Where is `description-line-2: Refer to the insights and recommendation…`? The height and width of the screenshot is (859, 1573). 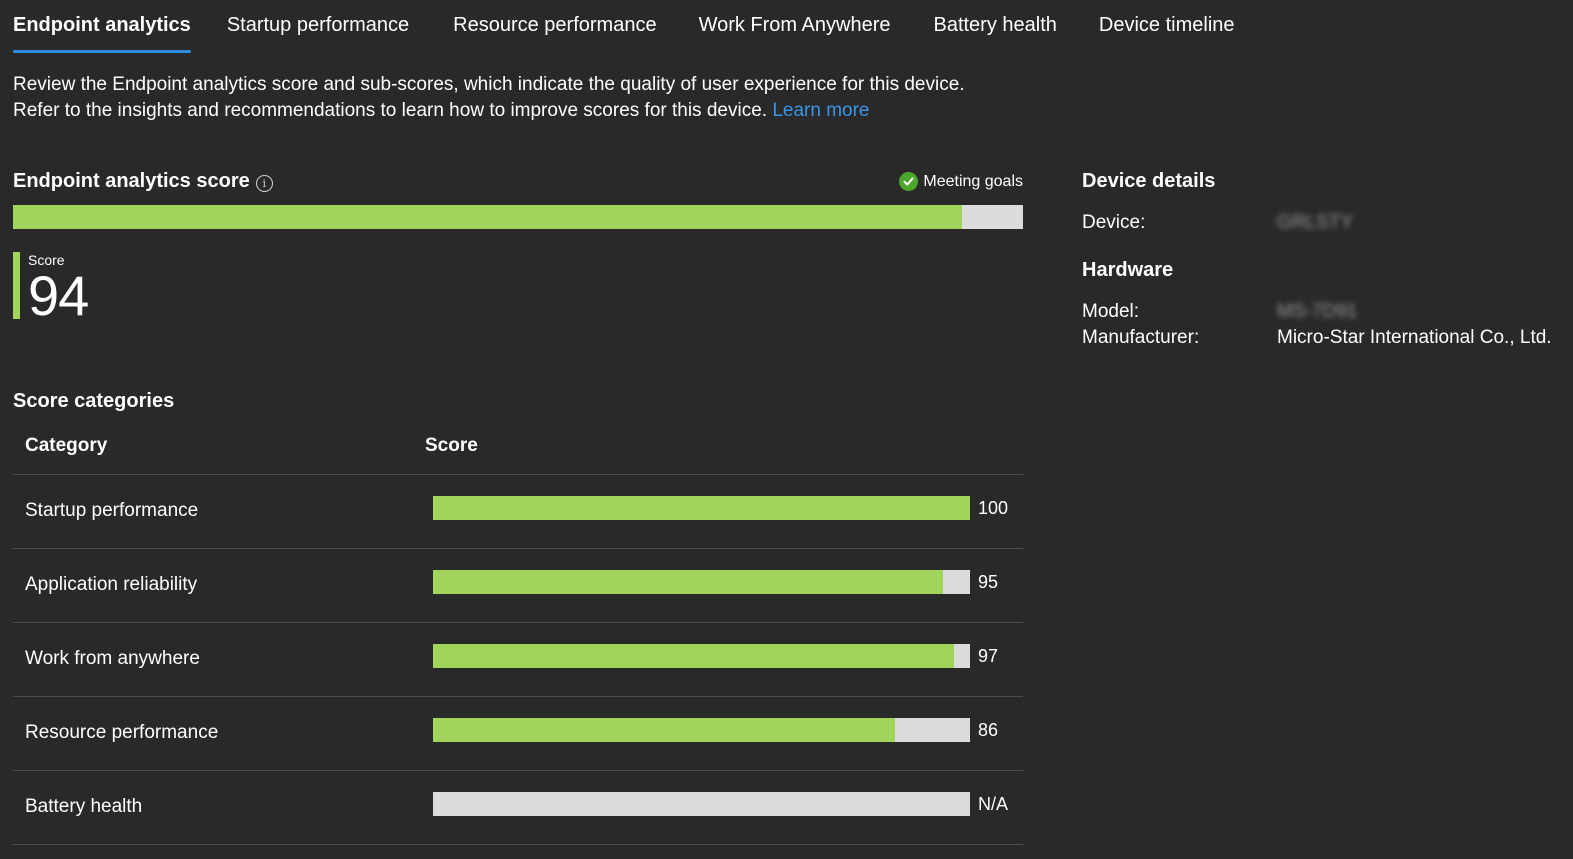
description-line-2: Refer to the insights and recommendation… is located at coordinates (390, 110).